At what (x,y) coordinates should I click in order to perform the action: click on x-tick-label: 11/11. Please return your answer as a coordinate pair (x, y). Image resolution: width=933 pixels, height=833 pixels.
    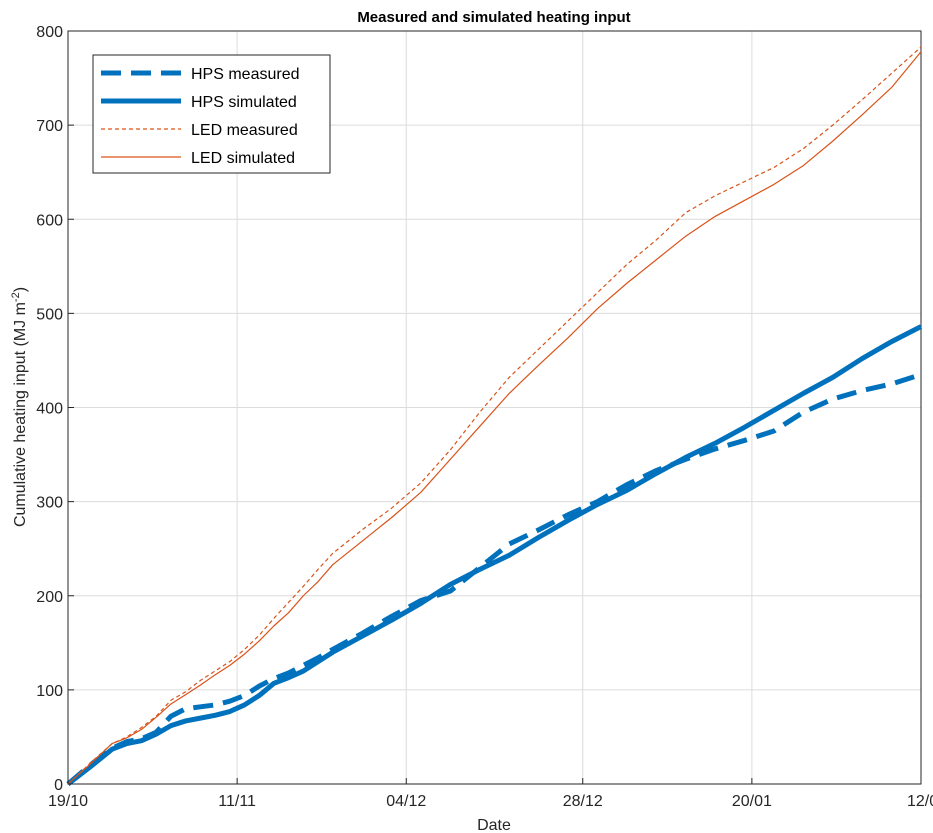
    Looking at the image, I should click on (237, 801).